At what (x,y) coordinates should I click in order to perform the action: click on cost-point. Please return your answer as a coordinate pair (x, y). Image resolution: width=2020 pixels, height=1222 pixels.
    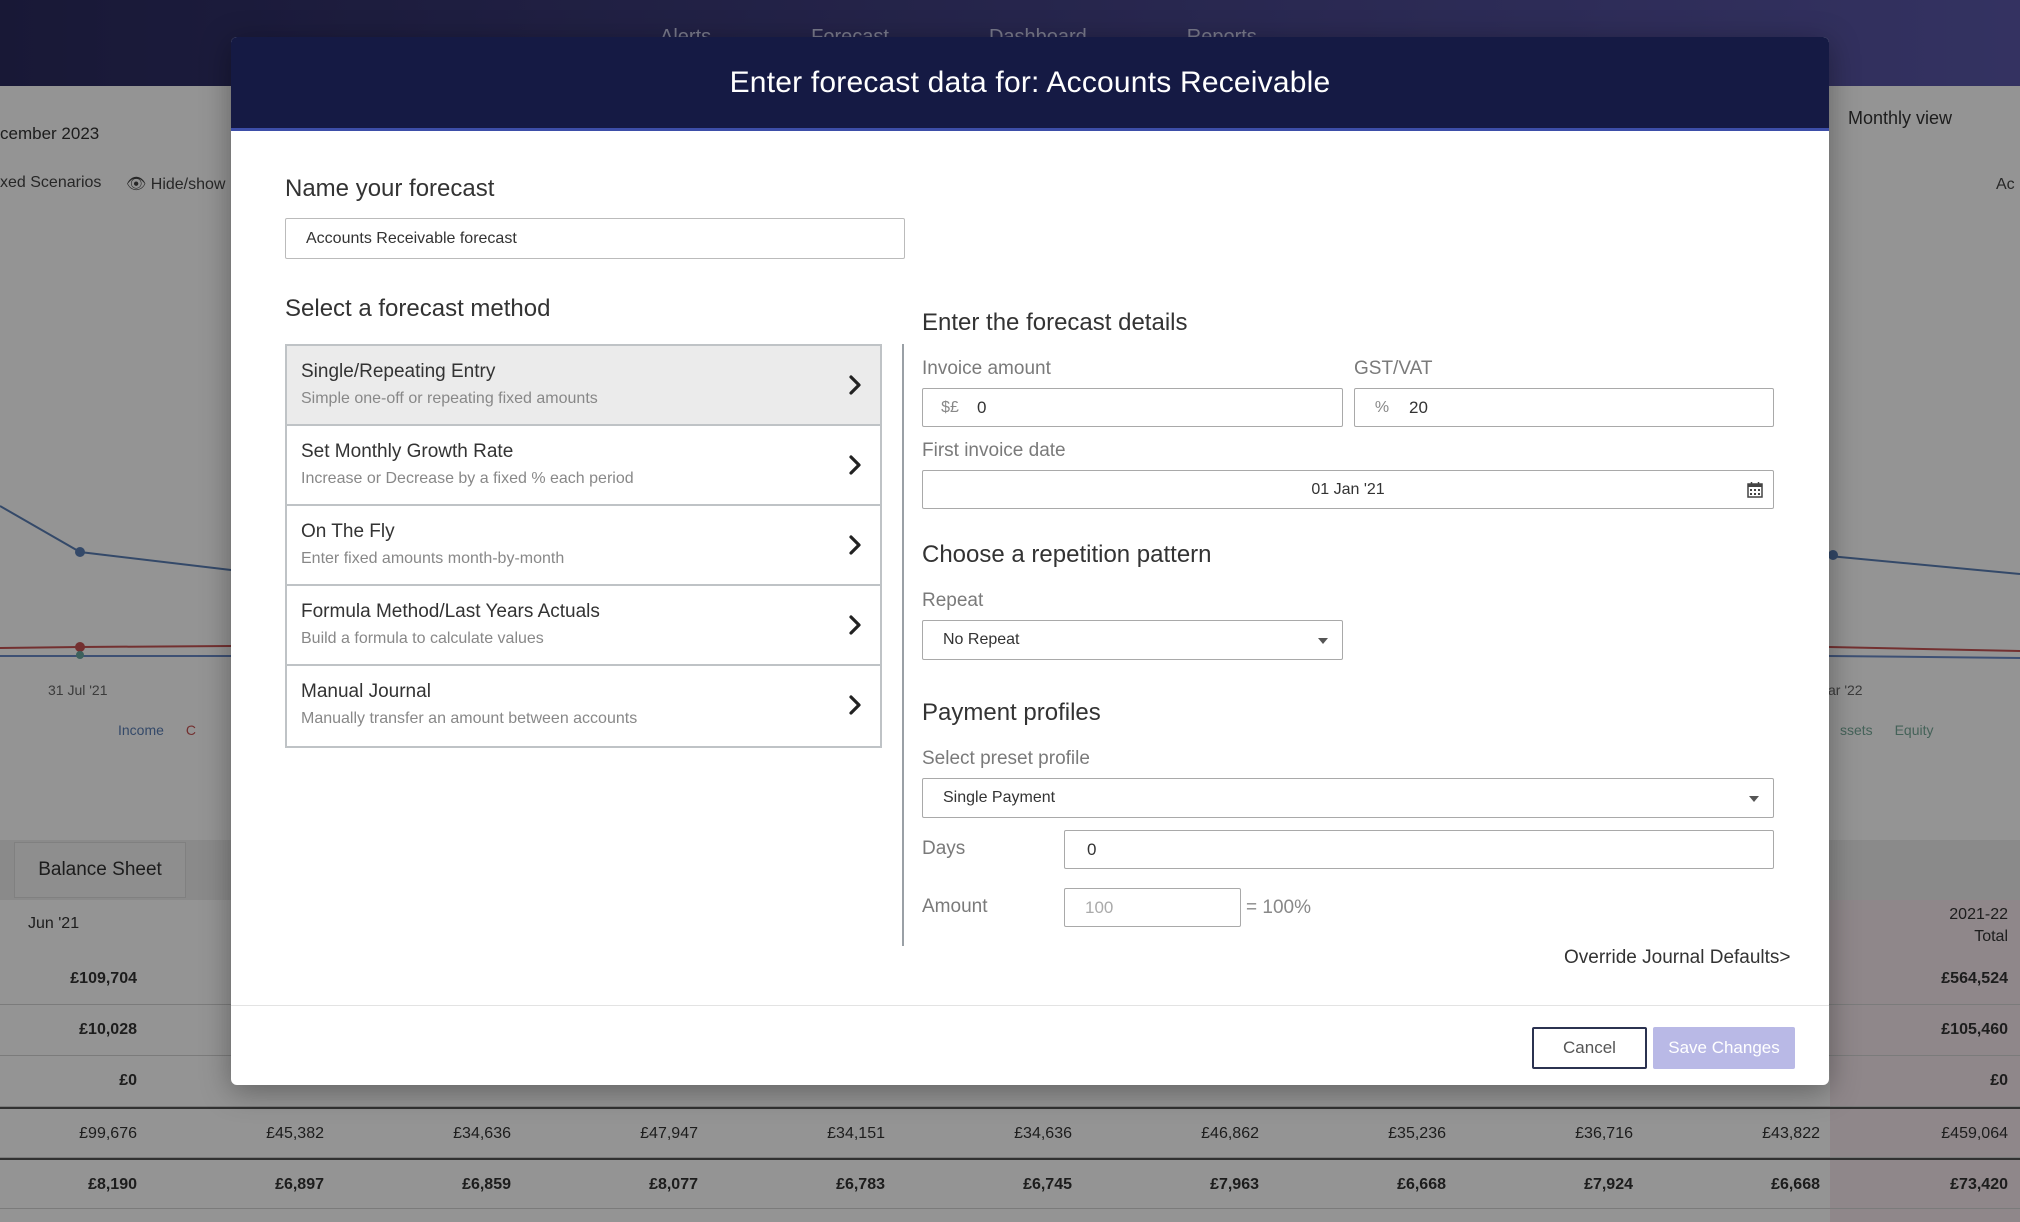
    Looking at the image, I should click on (80, 647).